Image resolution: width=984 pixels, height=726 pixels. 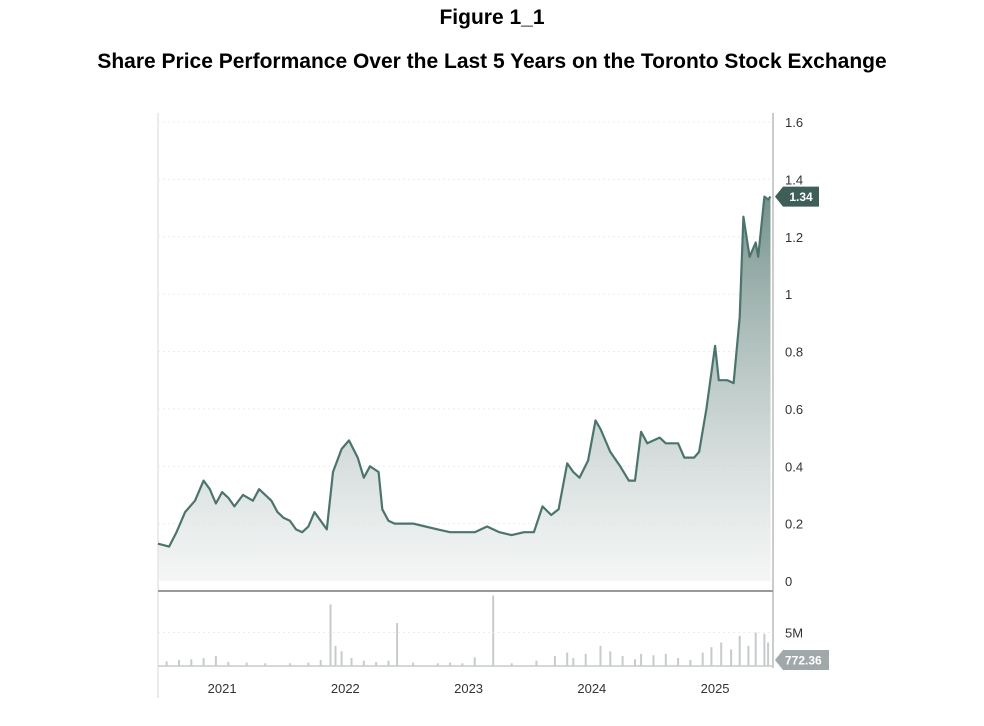 I want to click on x-axis-ticks: 2021 2022 2023 2024 2025, so click(x=469, y=688).